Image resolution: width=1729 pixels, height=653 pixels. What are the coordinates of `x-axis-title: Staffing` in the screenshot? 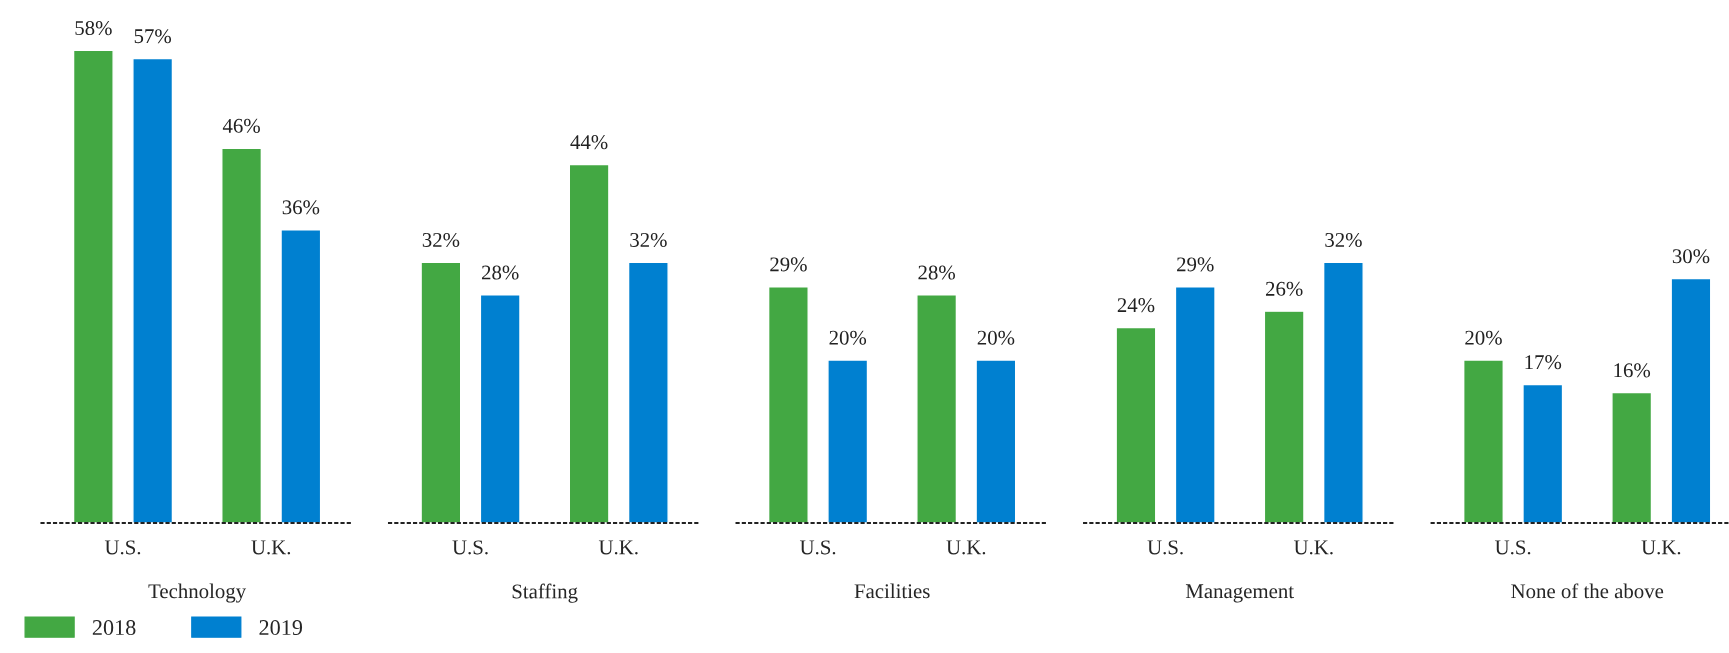 It's located at (545, 593).